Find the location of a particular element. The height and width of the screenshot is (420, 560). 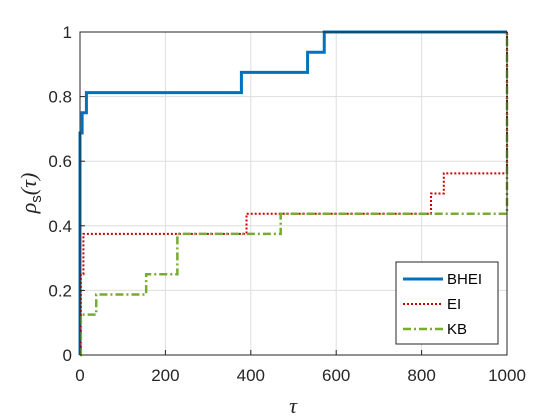

y-tick-label: 0.2 is located at coordinates (60, 290).